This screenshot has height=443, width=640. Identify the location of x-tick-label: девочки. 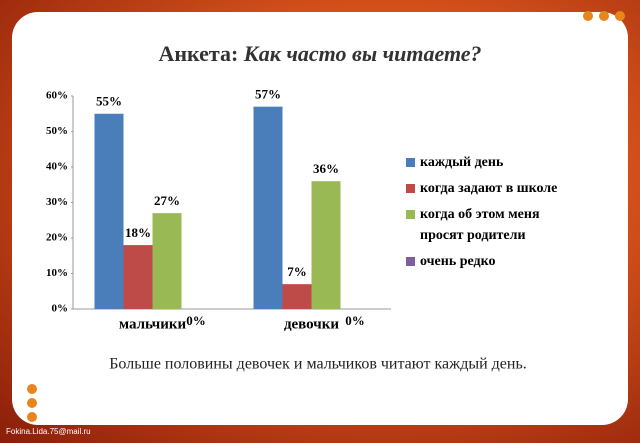
(311, 324).